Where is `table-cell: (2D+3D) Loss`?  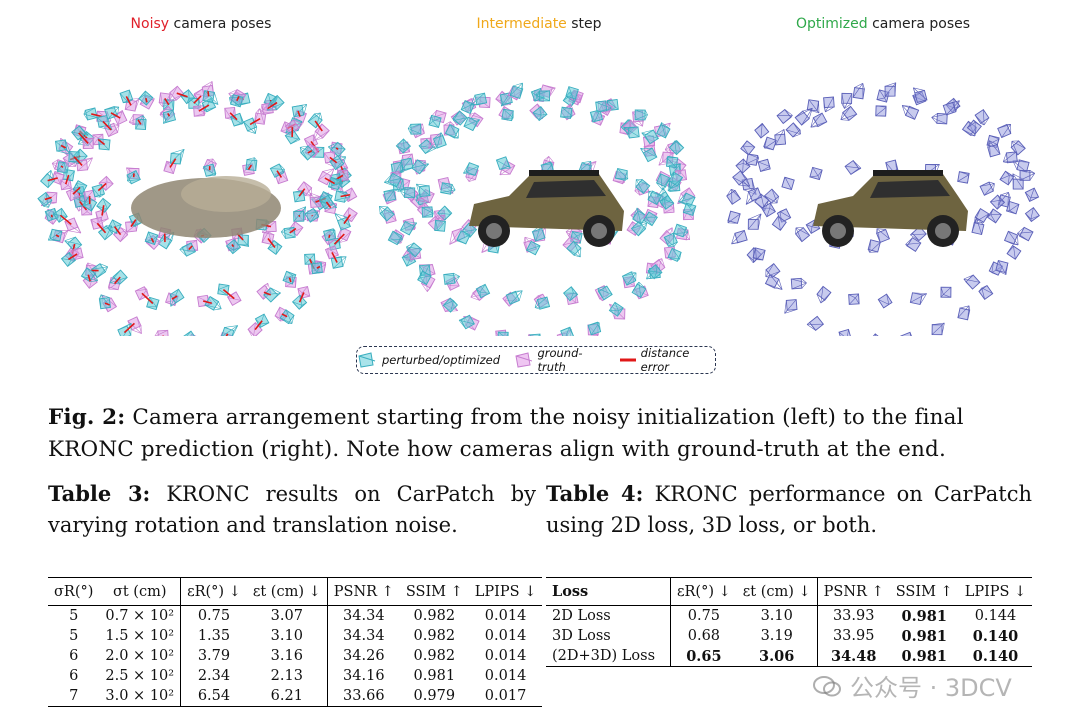
table-cell: (2D+3D) Loss is located at coordinates (608, 656).